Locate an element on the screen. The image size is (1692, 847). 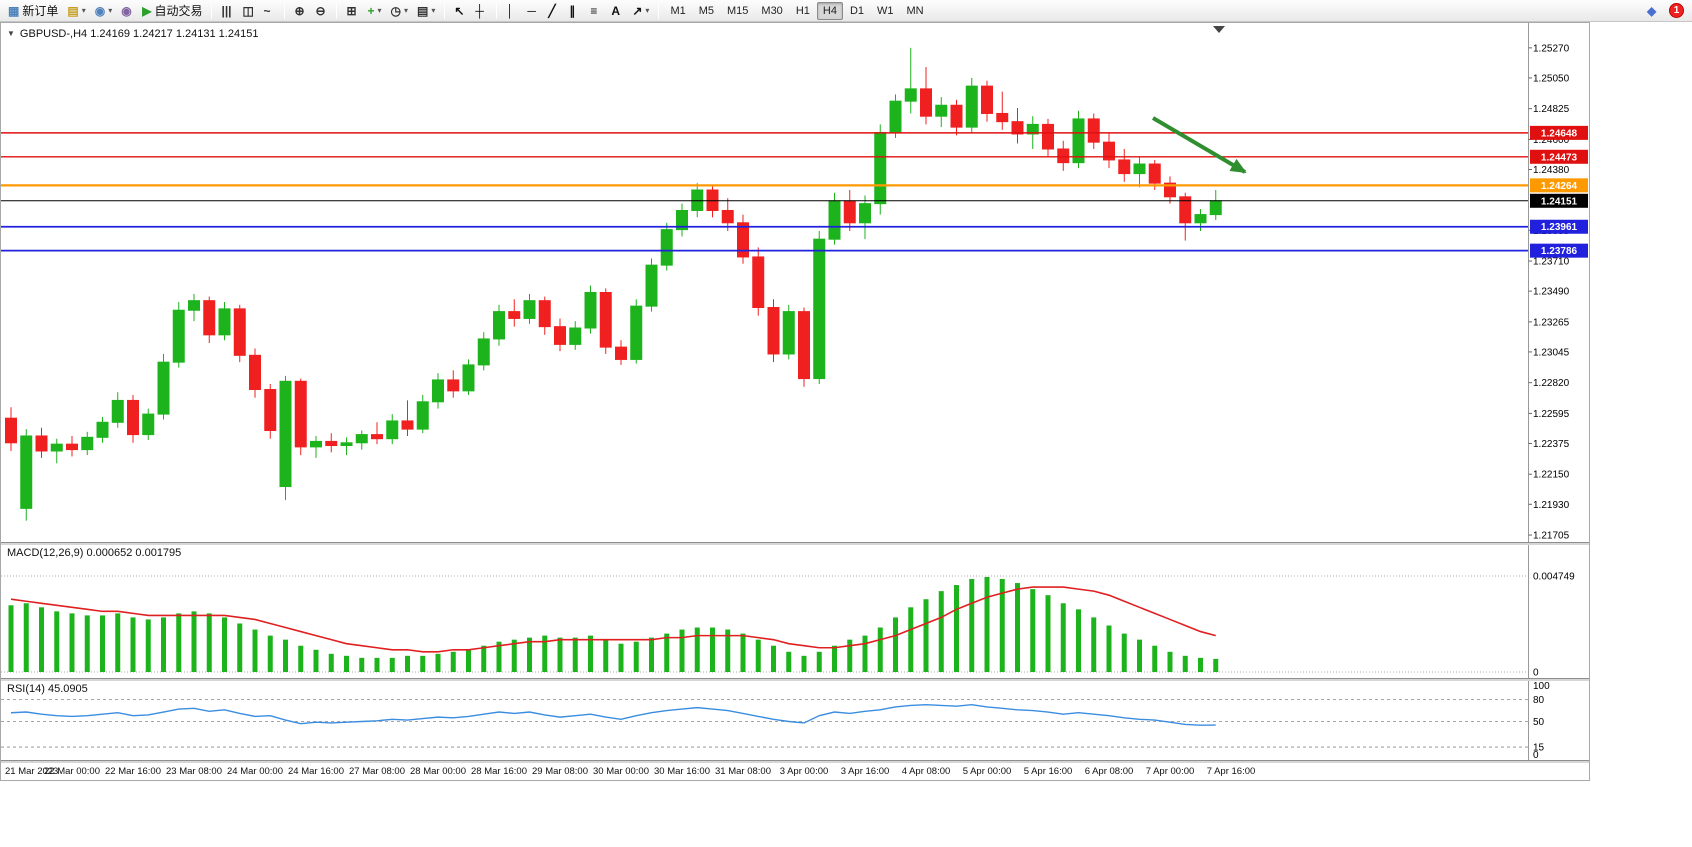
candlestick-chart-button: ◫ is located at coordinates (248, 11).